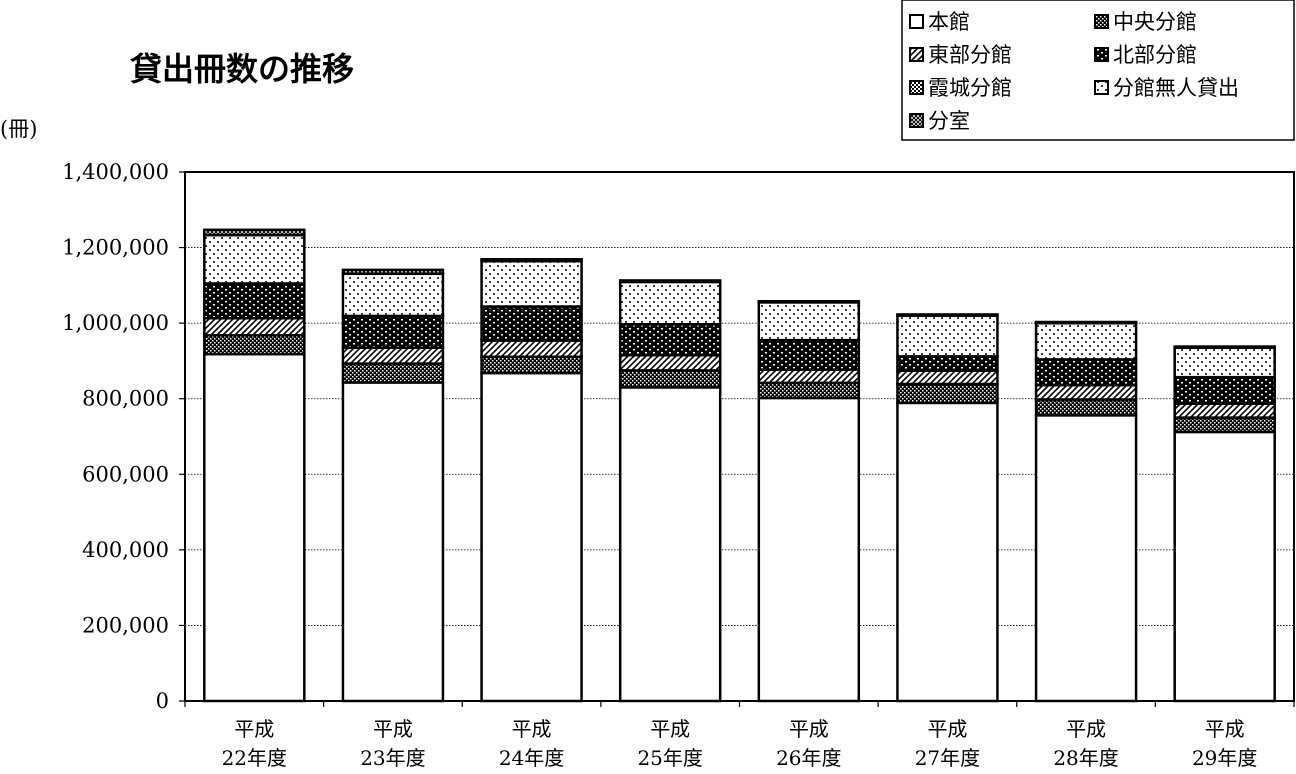 The width and height of the screenshot is (1296, 774). Describe the element at coordinates (162, 701) in the screenshot. I see `y-tick-label: 0` at that location.